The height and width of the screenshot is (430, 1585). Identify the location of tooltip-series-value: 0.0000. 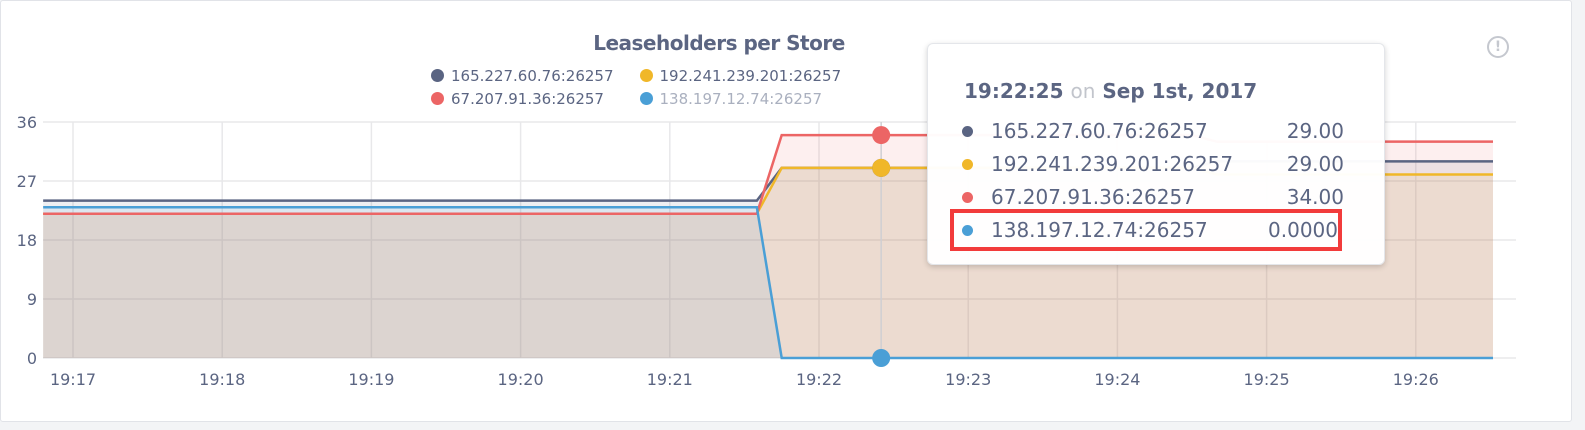
(1303, 230).